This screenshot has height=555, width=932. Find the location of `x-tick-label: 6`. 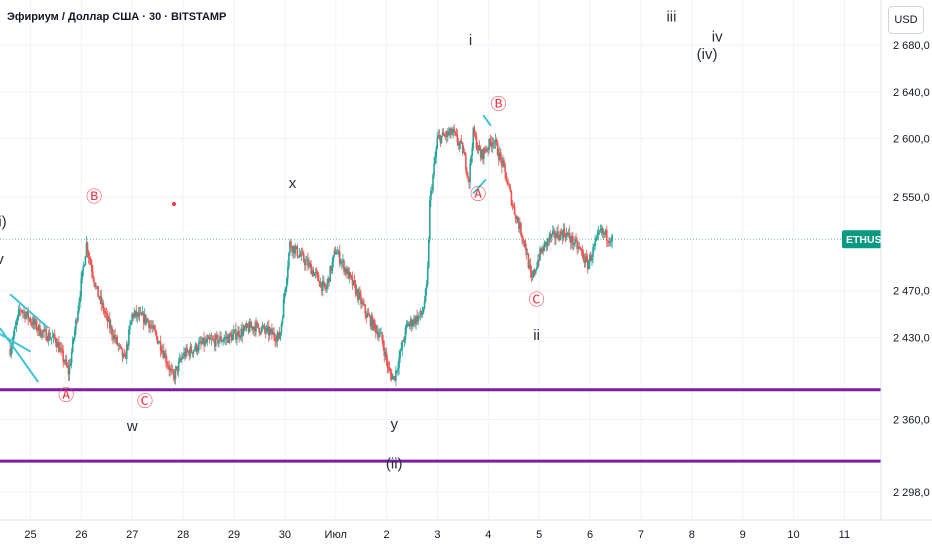

x-tick-label: 6 is located at coordinates (590, 535).